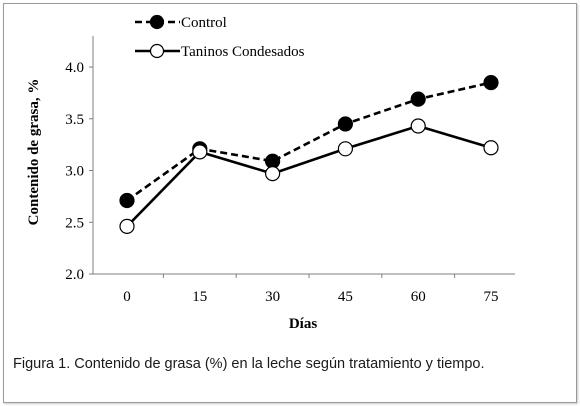 The image size is (580, 406). What do you see at coordinates (34, 152) in the screenshot?
I see `y-axis-label: Contenido de grasa, %` at bounding box center [34, 152].